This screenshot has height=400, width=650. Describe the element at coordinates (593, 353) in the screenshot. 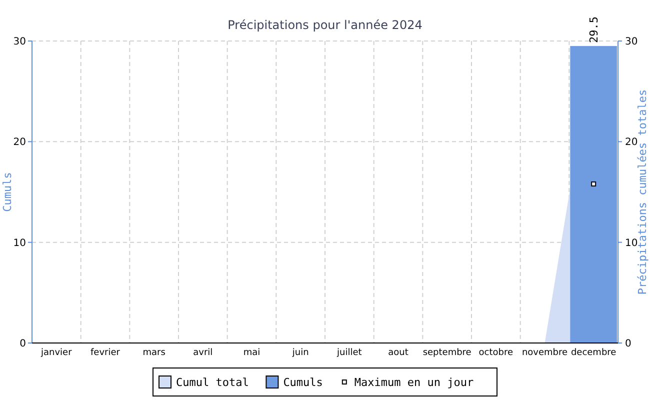

I see `x-tick-label: decembre` at that location.